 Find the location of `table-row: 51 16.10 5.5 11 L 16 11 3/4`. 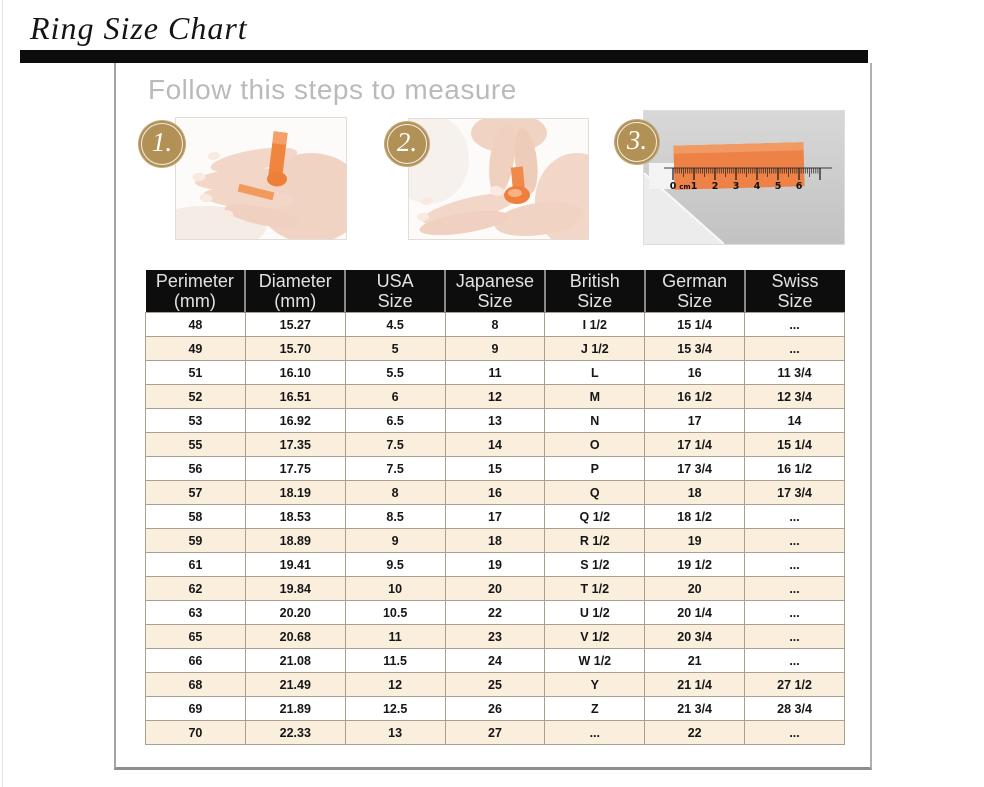

table-row: 51 16.10 5.5 11 L 16 11 3/4 is located at coordinates (495, 372).